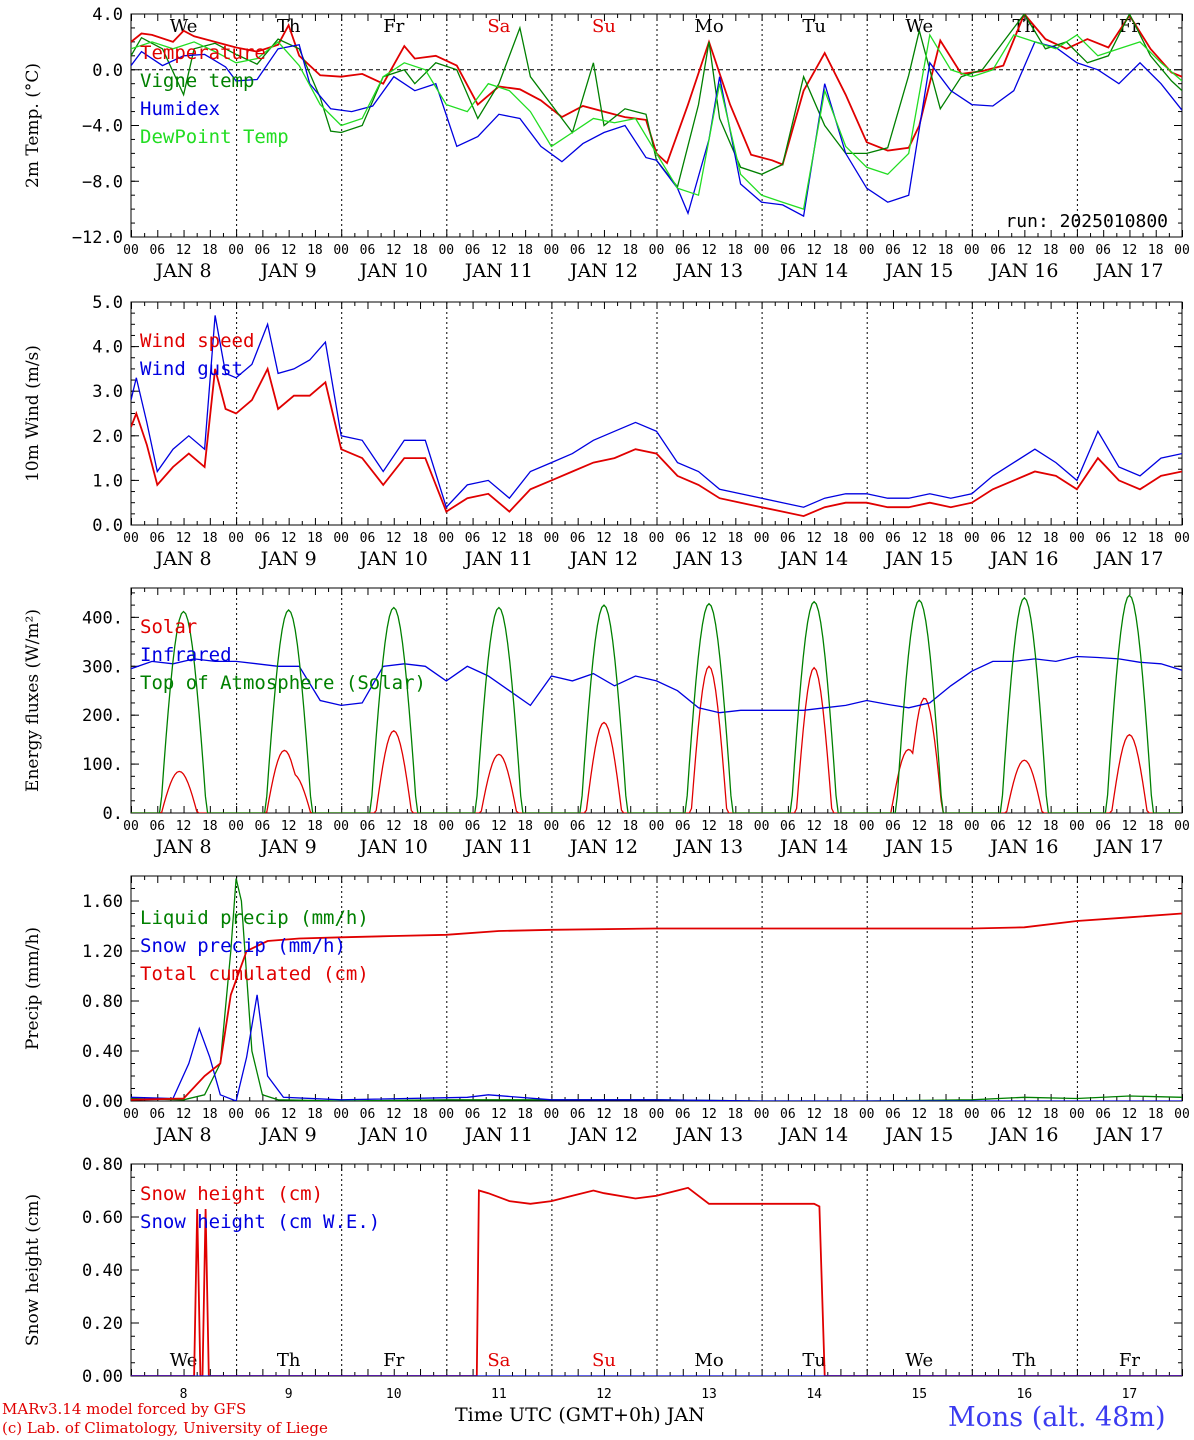  Describe the element at coordinates (107, 437) in the screenshot. I see `y-tick-label: 2.0` at that location.